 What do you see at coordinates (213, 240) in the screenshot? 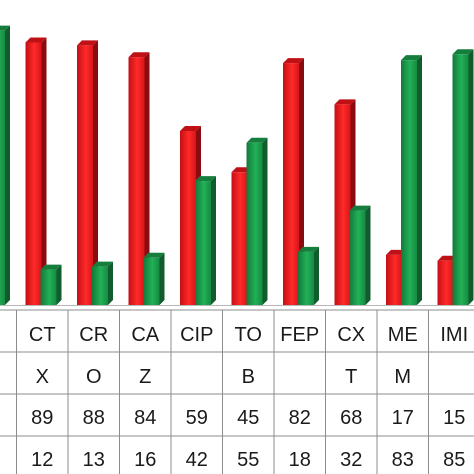
I see `bar-green-4-side` at bounding box center [213, 240].